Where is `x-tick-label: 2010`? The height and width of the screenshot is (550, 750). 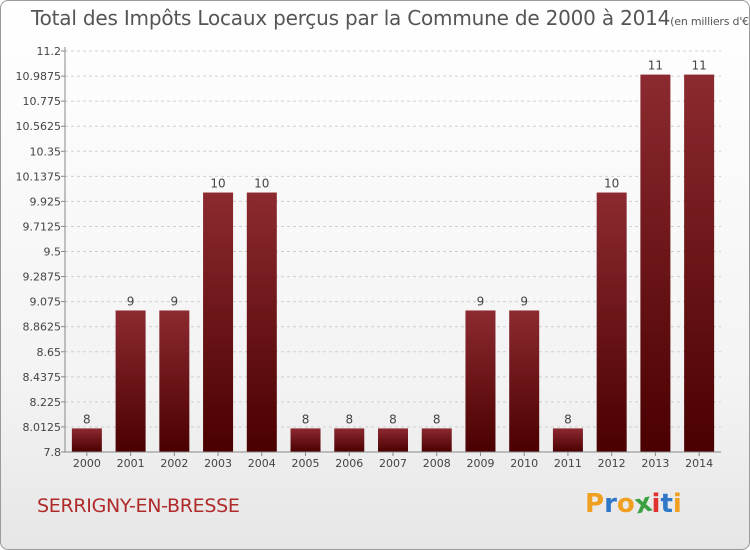 x-tick-label: 2010 is located at coordinates (524, 463).